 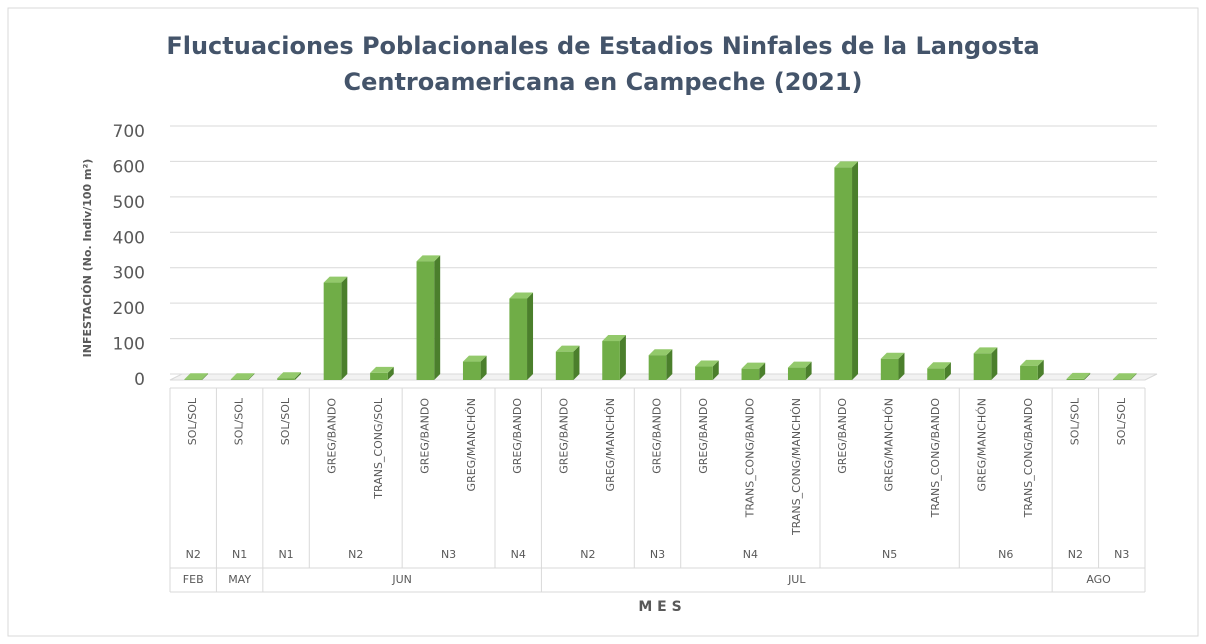 I want to click on x-axis-label: M E S, so click(x=659, y=607).